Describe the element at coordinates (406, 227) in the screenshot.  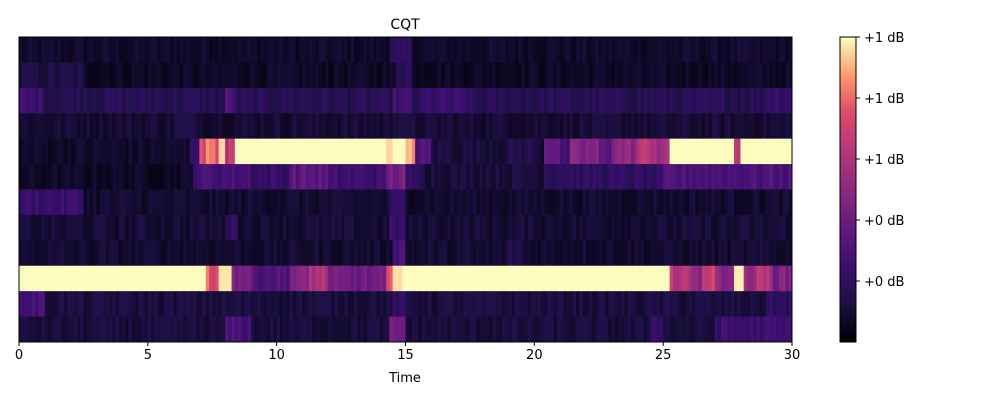
I see `heatmap-row` at that location.